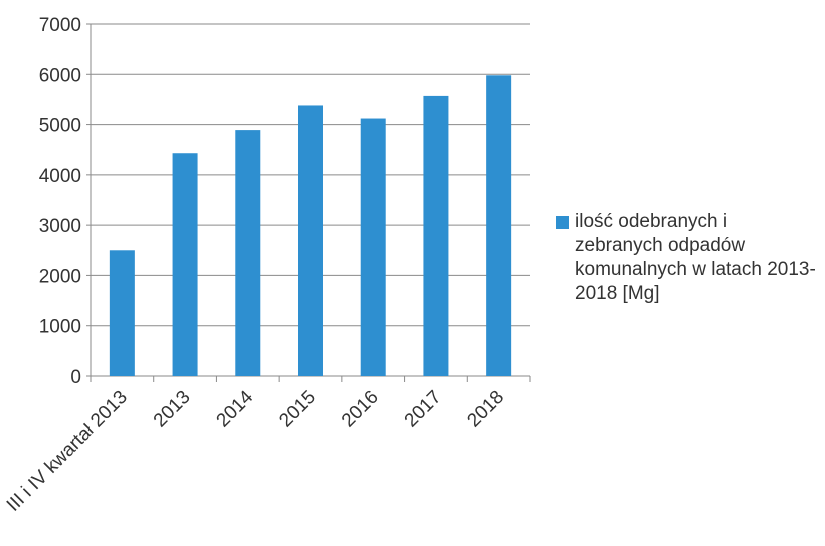 This screenshot has width=825, height=546. I want to click on y-tick-label: 6000, so click(60, 75).